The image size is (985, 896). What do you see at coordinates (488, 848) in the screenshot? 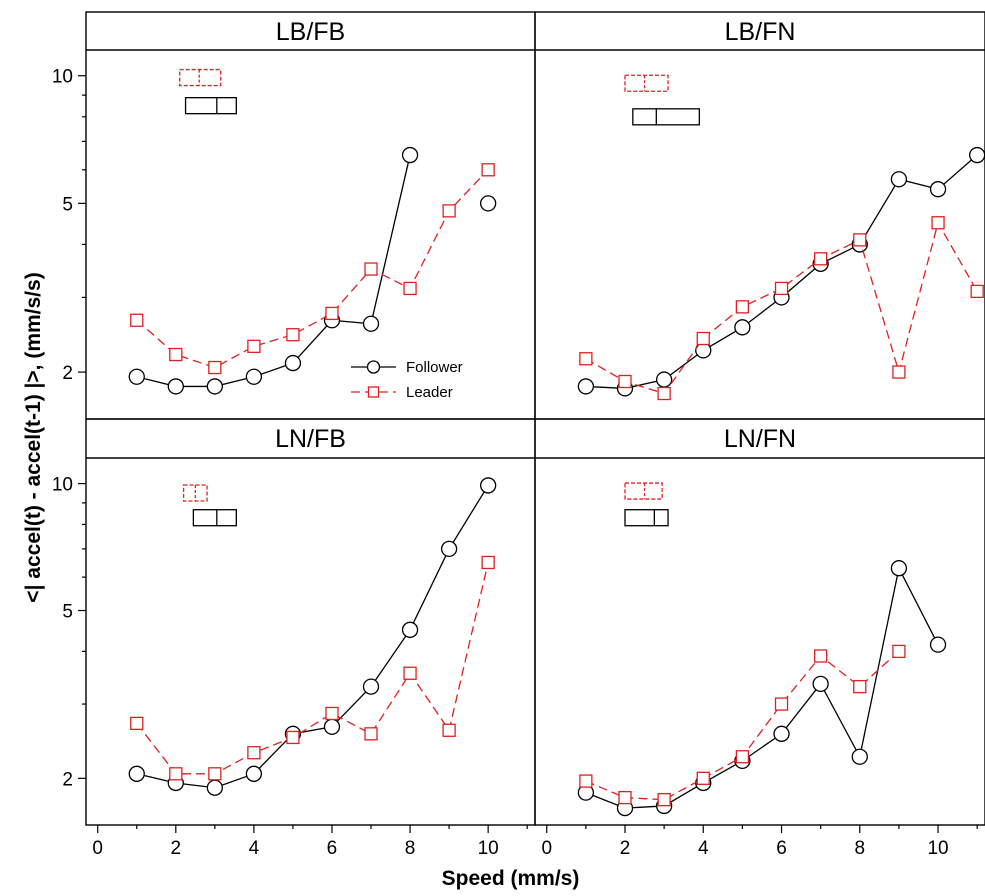
I see `x-tick-label: 10` at bounding box center [488, 848].